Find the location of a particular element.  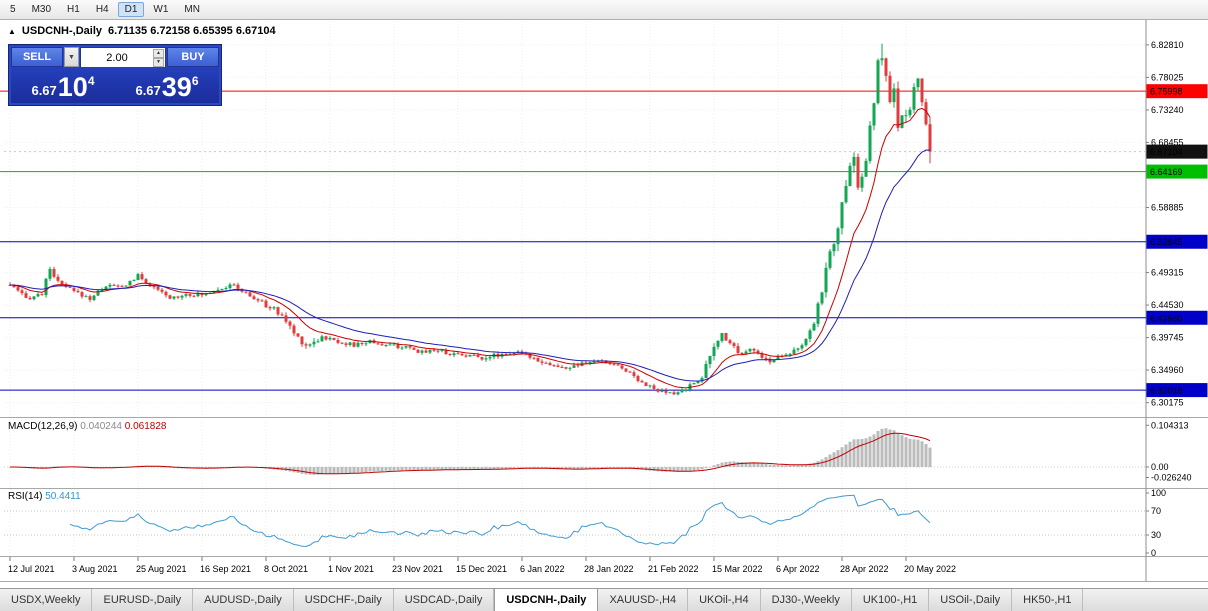

svg-text: 1 Nov 2021 is located at coordinates (351, 569).